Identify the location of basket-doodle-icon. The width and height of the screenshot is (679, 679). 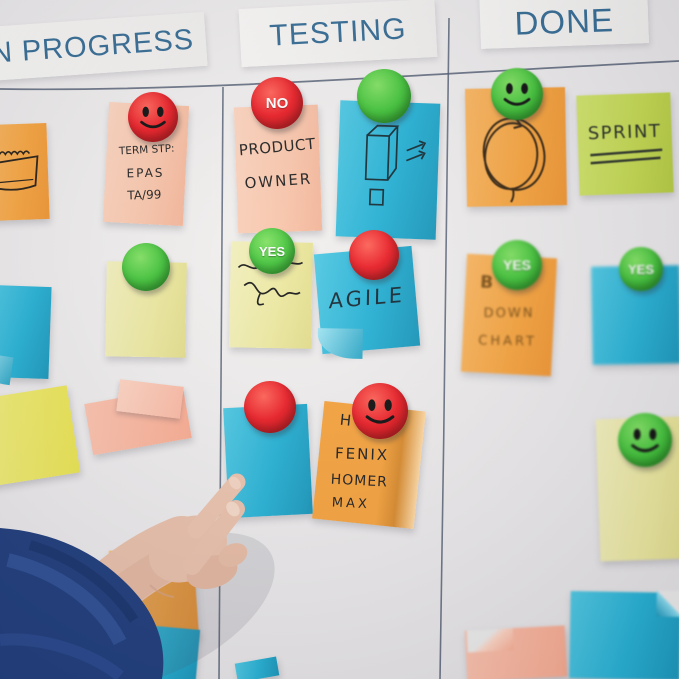
(19, 170).